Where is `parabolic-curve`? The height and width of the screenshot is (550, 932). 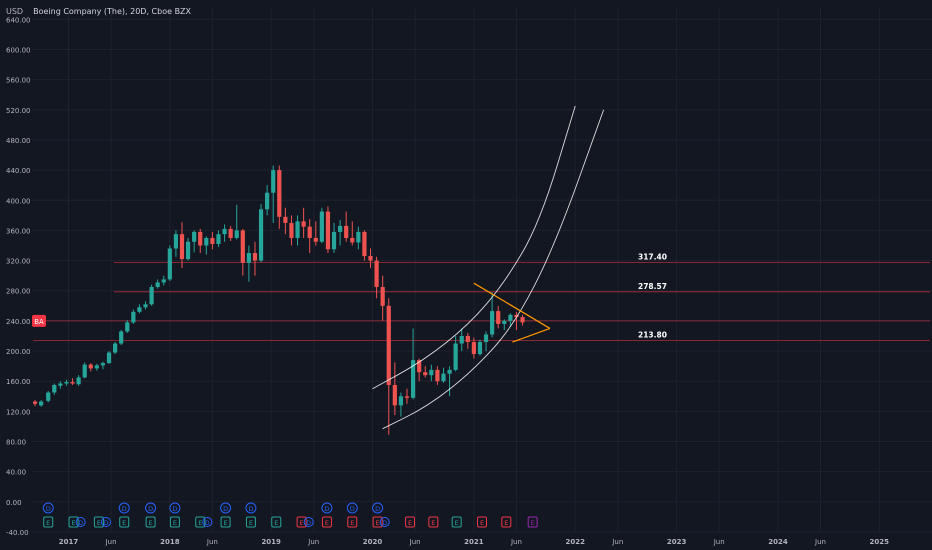 parabolic-curve is located at coordinates (474, 247).